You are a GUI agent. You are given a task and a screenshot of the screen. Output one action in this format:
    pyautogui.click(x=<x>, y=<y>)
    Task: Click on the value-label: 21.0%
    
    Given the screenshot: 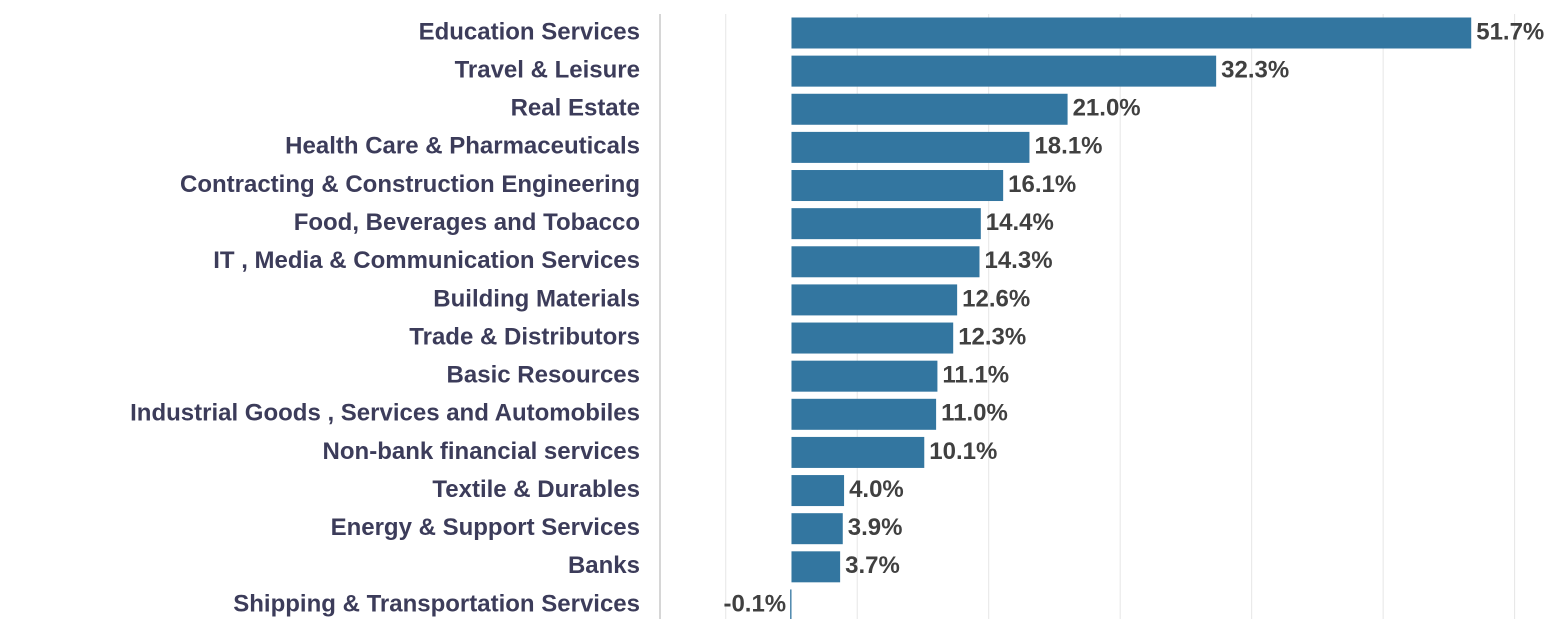 What is the action you would take?
    pyautogui.click(x=1107, y=108)
    